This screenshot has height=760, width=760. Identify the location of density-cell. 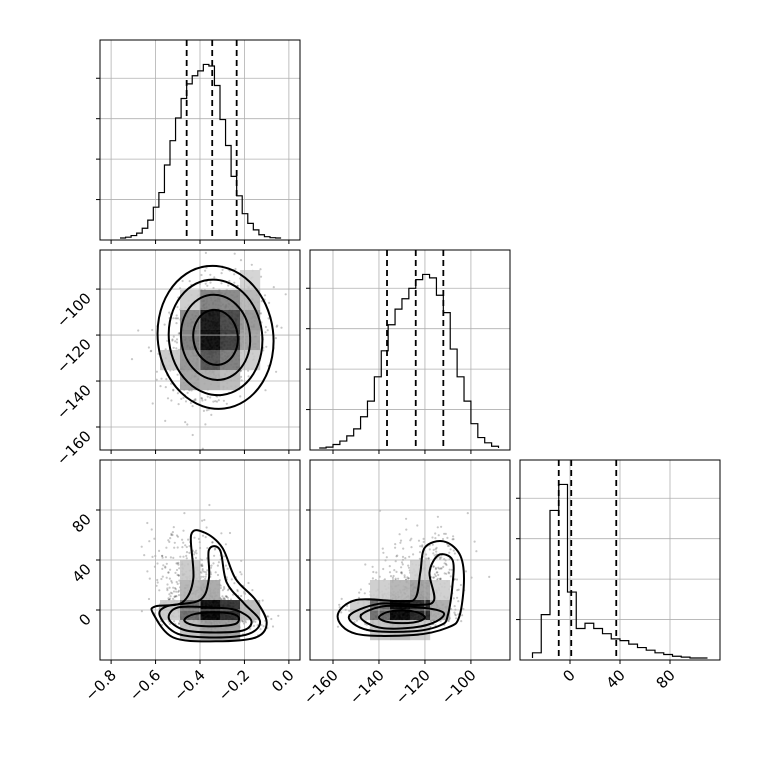
(190, 300).